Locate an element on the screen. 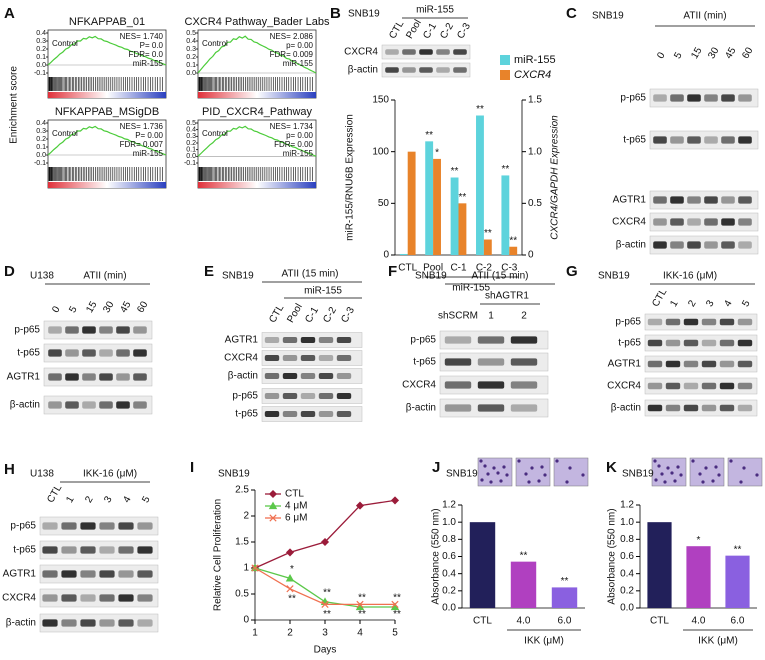  lane-label: 15 is located at coordinates (696, 53).